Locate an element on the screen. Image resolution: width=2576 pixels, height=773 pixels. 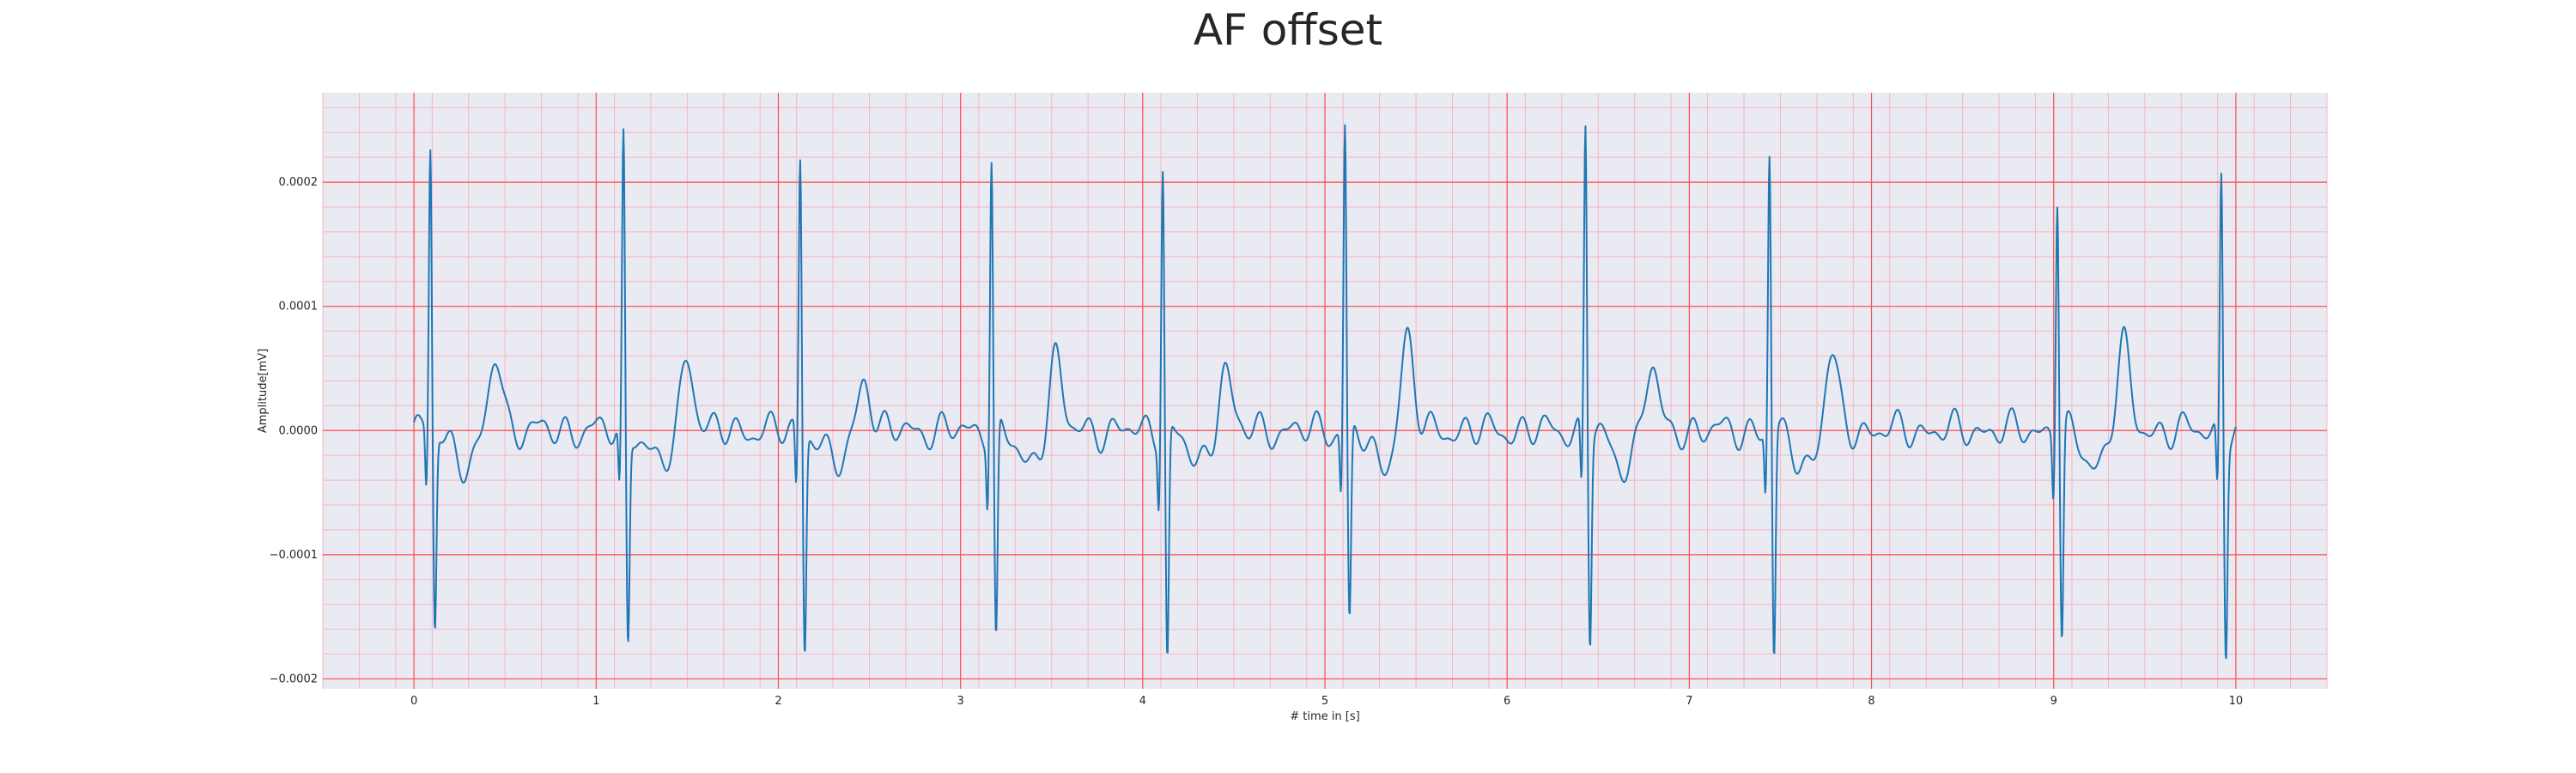
x-tick-label: 2 is located at coordinates (778, 701).